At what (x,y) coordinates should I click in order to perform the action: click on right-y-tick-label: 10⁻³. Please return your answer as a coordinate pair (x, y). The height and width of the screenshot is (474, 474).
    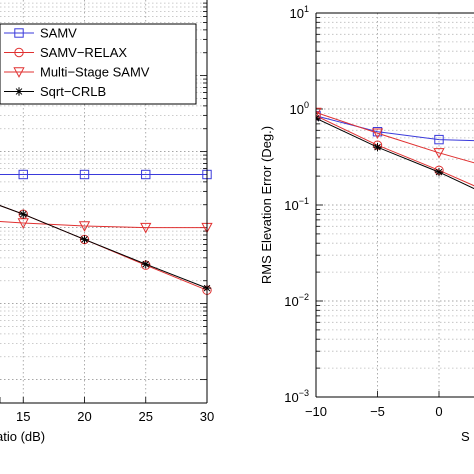
    Looking at the image, I should click on (296, 396).